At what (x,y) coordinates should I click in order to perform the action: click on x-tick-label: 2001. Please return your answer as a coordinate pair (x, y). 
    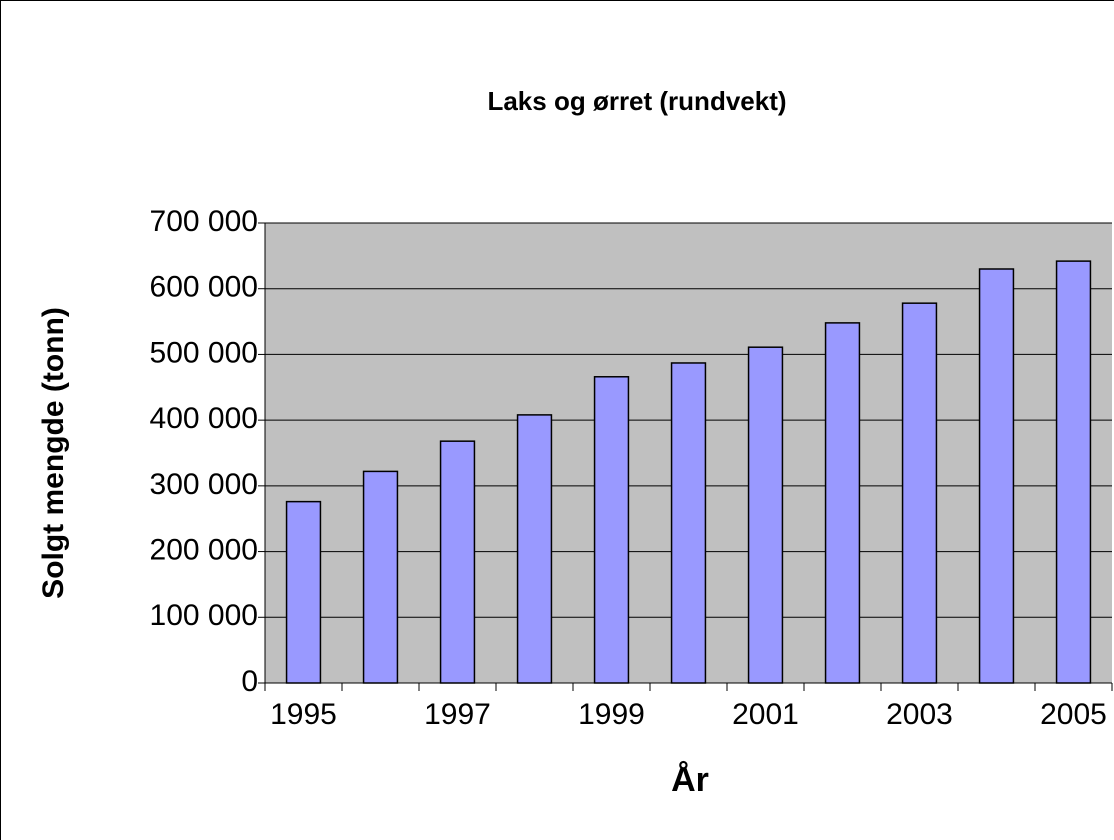
    Looking at the image, I should click on (765, 714).